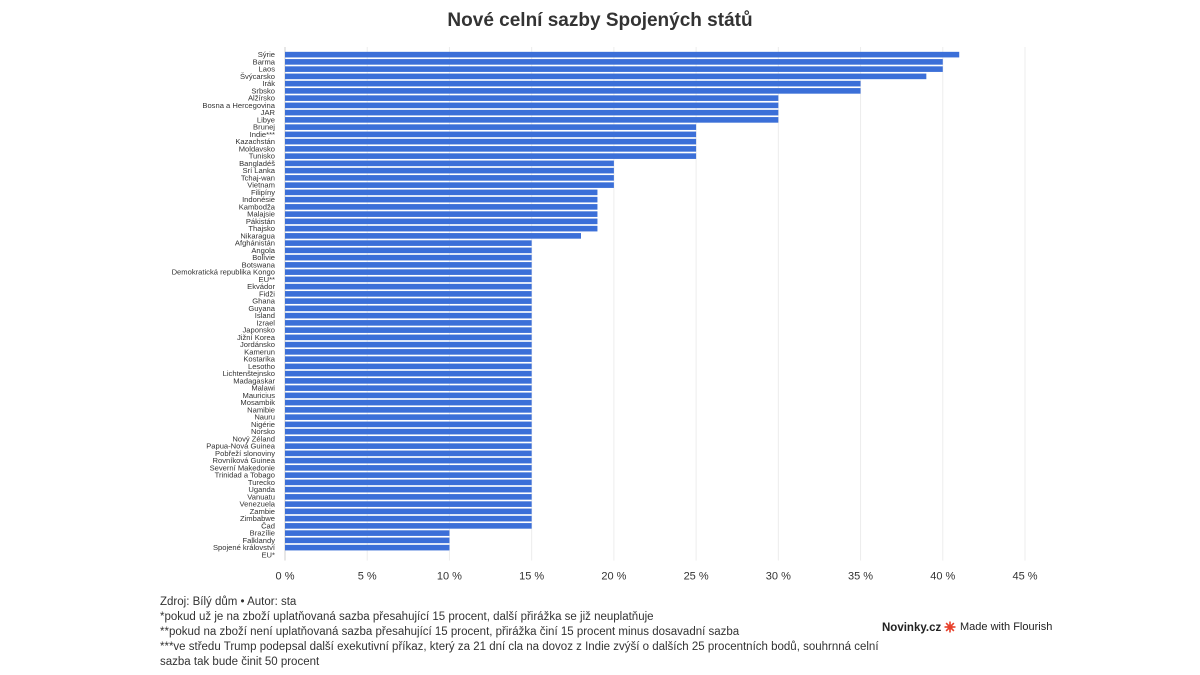 The height and width of the screenshot is (675, 1200). I want to click on category-label: EU**, so click(267, 279).